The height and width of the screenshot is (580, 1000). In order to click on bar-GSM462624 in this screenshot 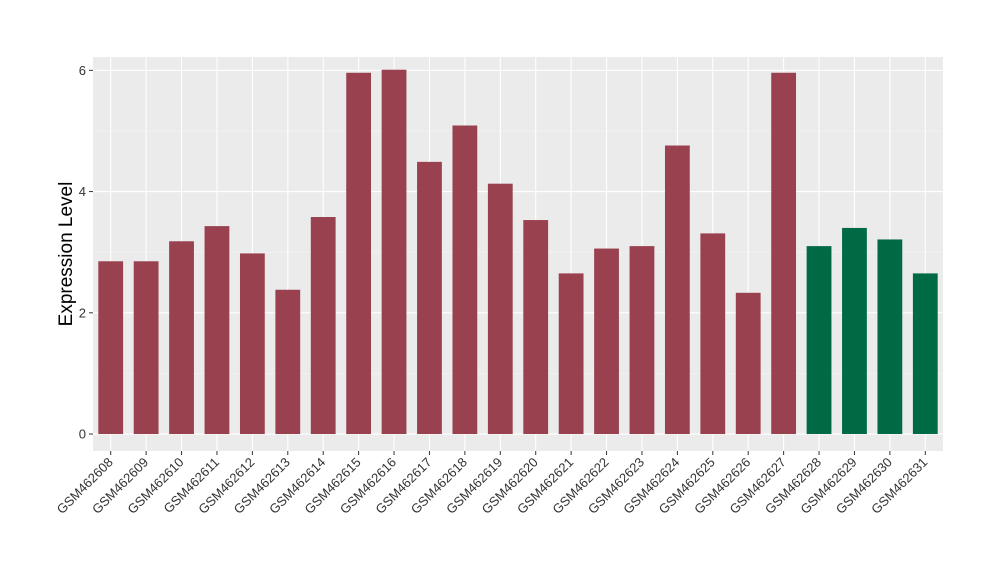, I will do `click(677, 290)`.